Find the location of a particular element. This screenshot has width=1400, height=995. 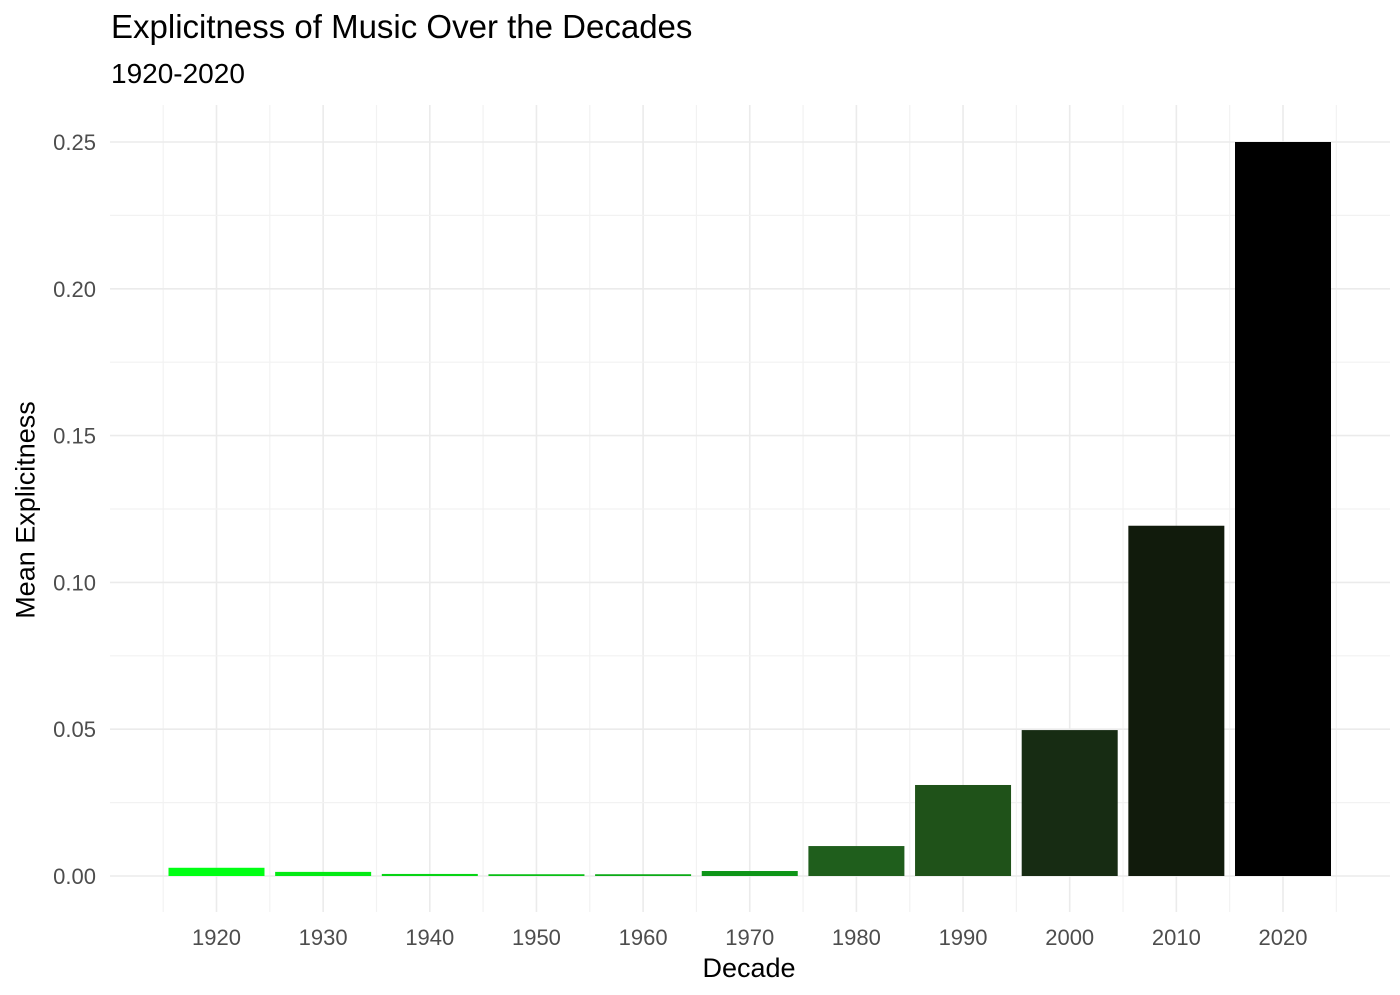

x-tick-label: 1950 is located at coordinates (536, 937).